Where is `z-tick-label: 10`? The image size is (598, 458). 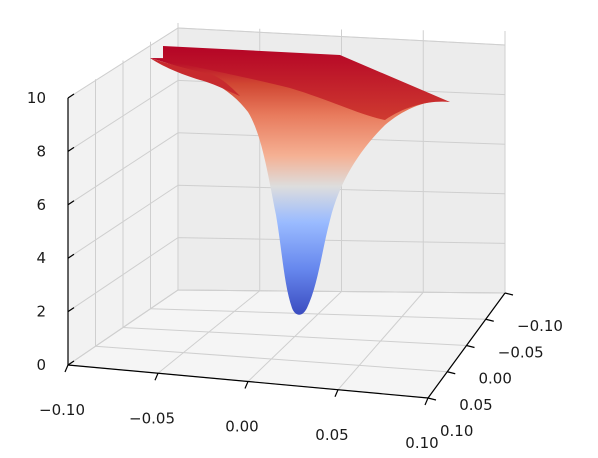
z-tick-label: 10 is located at coordinates (36, 98).